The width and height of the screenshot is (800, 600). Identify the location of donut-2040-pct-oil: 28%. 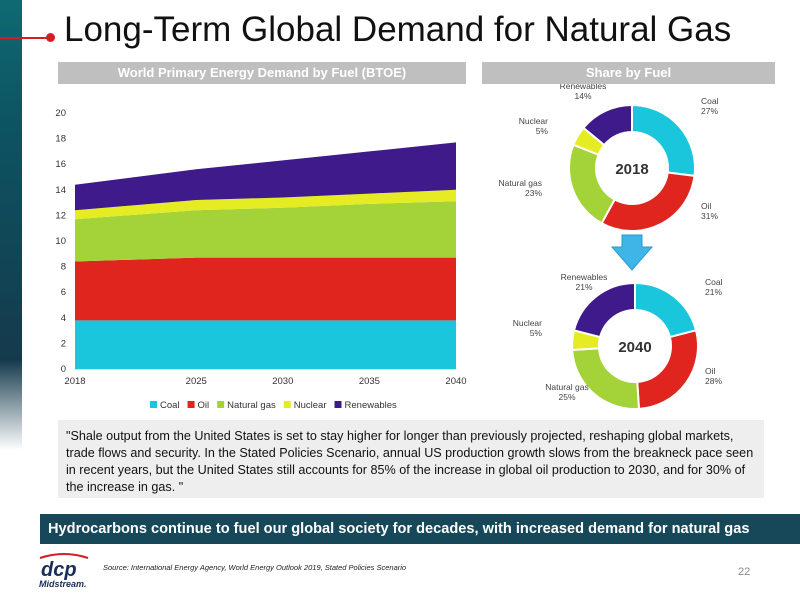
(713, 381).